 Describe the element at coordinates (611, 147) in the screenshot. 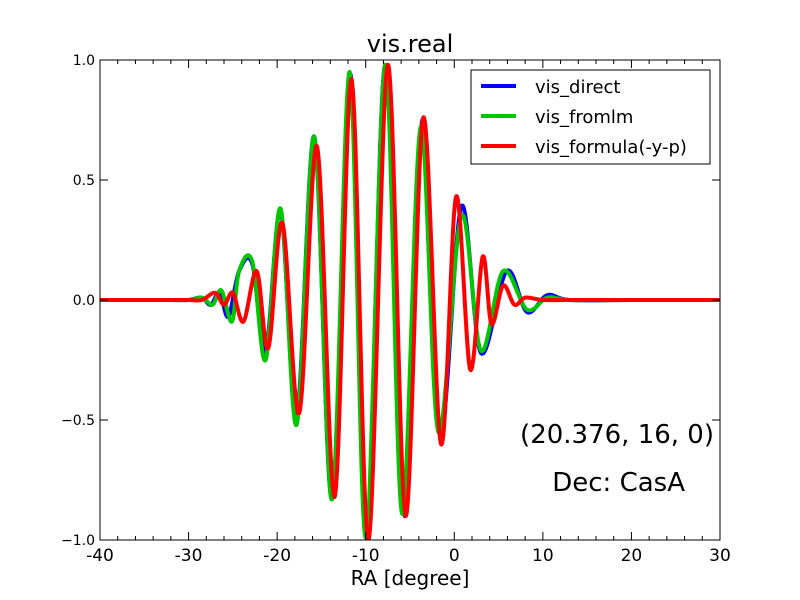

I see `legend-label-vis-formula: vis_formula(-y-p)` at that location.